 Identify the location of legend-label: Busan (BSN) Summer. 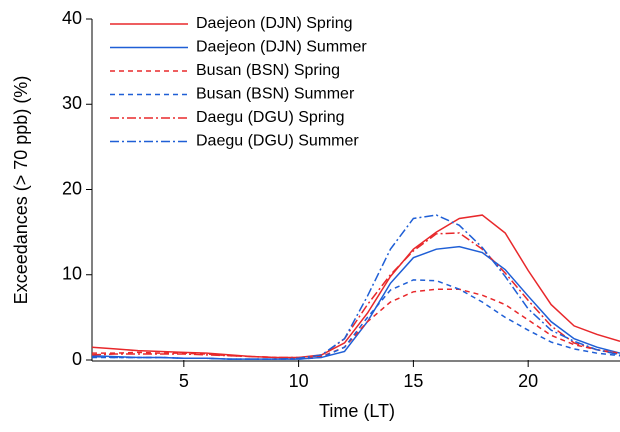
(275, 94).